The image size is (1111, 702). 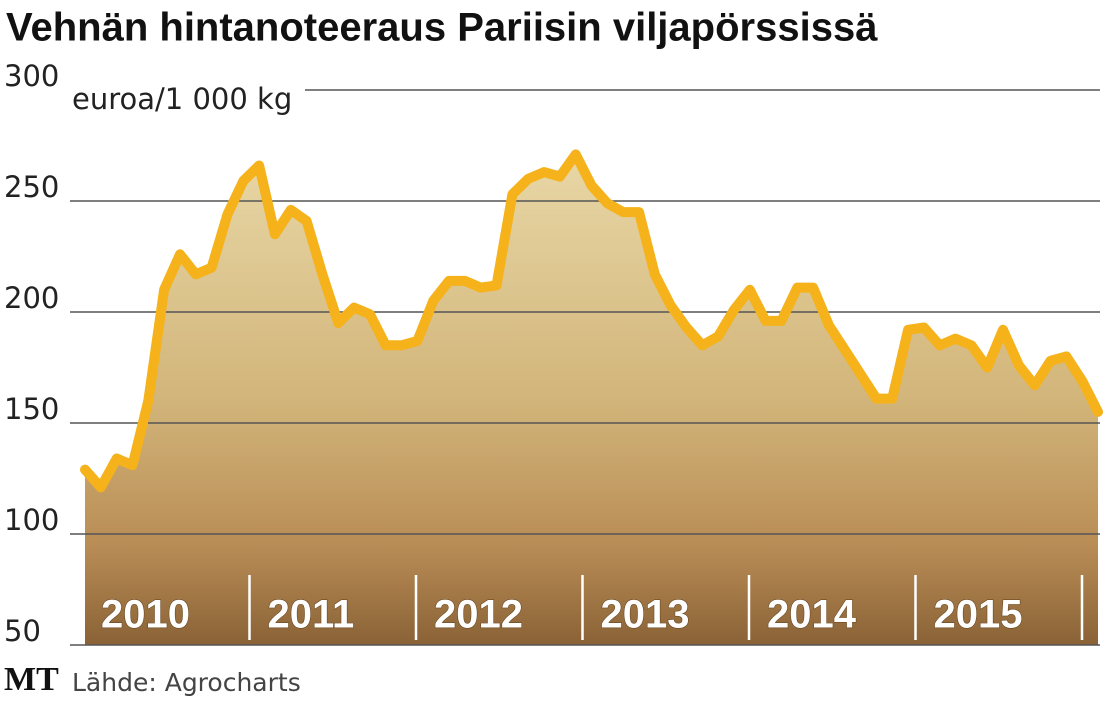 What do you see at coordinates (22, 631) in the screenshot?
I see `y-tick-label: 50` at bounding box center [22, 631].